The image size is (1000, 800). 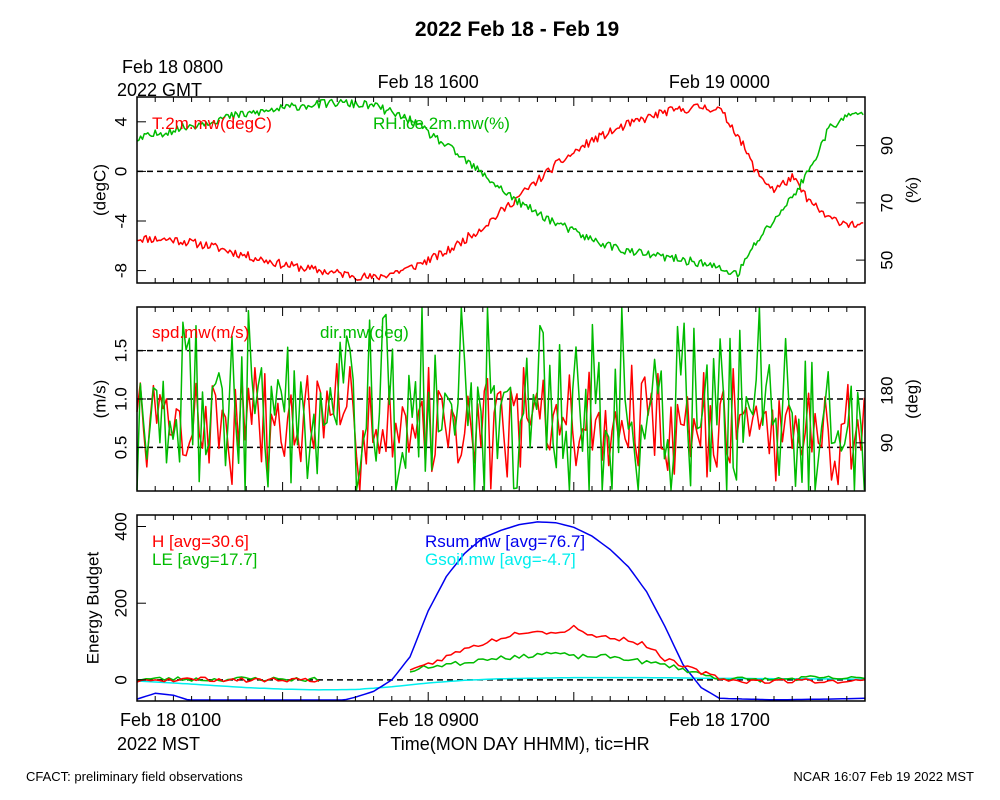 What do you see at coordinates (159, 90) in the screenshot?
I see `gmt-year-label: 2022 GMT` at bounding box center [159, 90].